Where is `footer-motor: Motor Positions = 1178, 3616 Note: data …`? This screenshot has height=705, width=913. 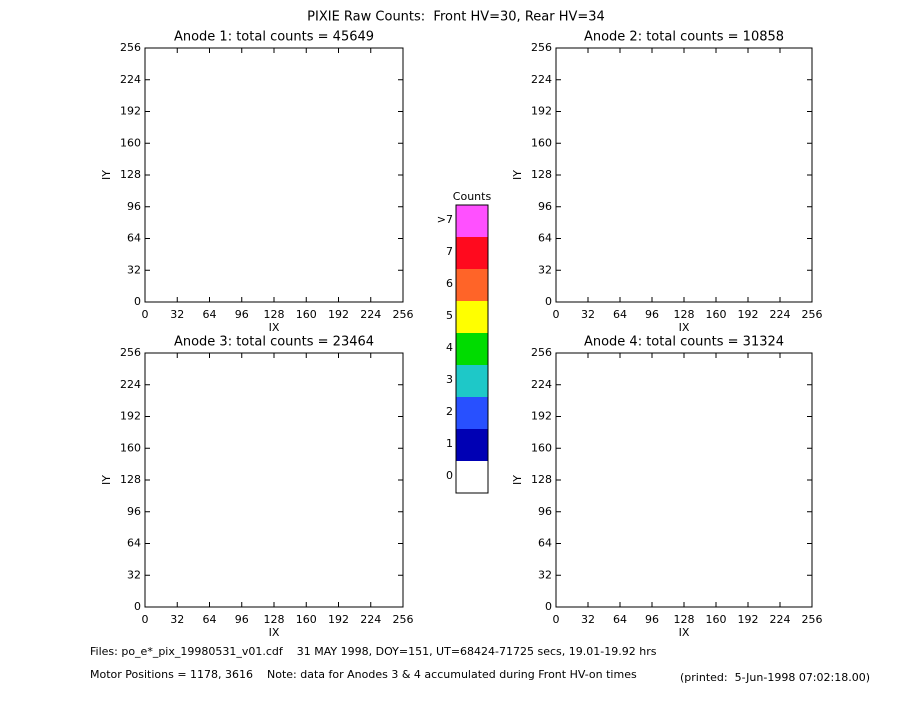 footer-motor: Motor Positions = 1178, 3616 Note: data … is located at coordinates (363, 674).